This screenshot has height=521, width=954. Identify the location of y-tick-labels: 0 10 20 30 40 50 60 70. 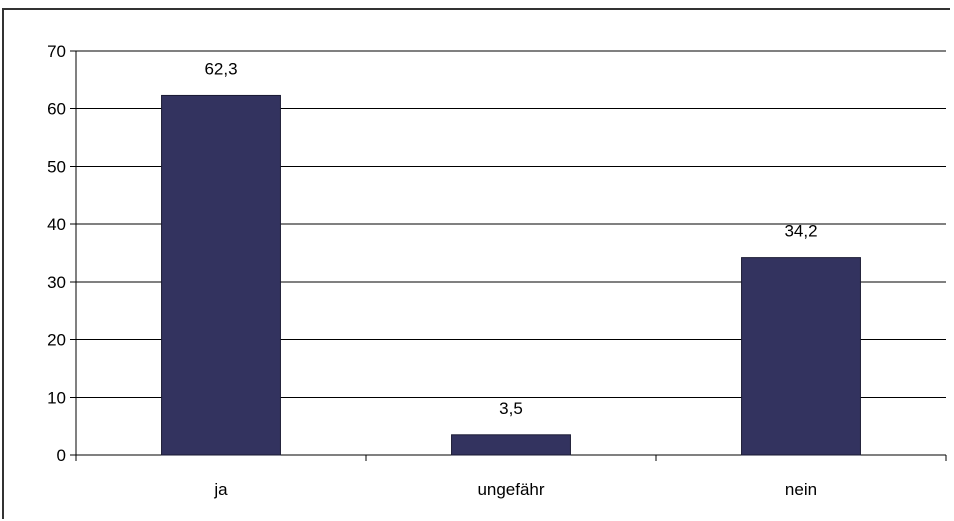
(56, 253).